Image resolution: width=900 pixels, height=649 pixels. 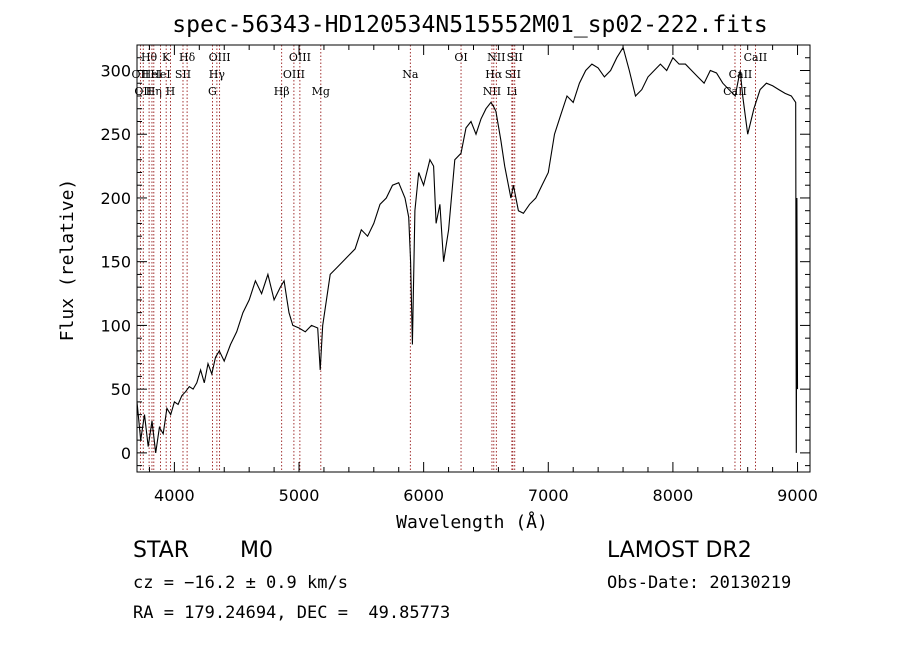 What do you see at coordinates (115, 262) in the screenshot?
I see `y-tick-label-3: 150` at bounding box center [115, 262].